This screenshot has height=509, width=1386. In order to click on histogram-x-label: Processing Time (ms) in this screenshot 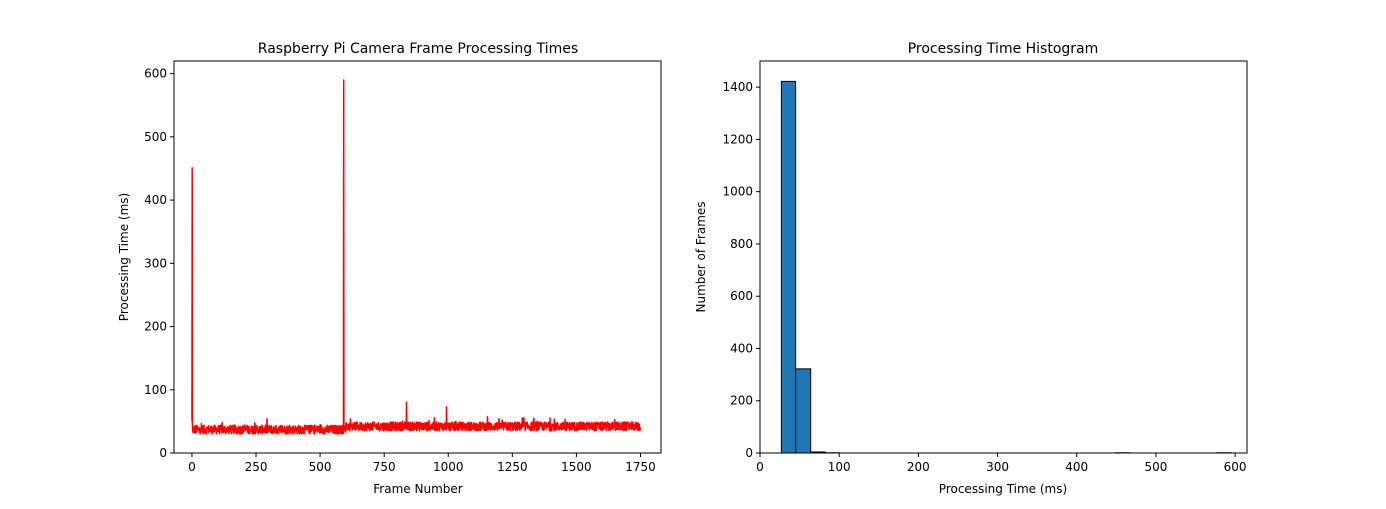, I will do `click(1003, 489)`.